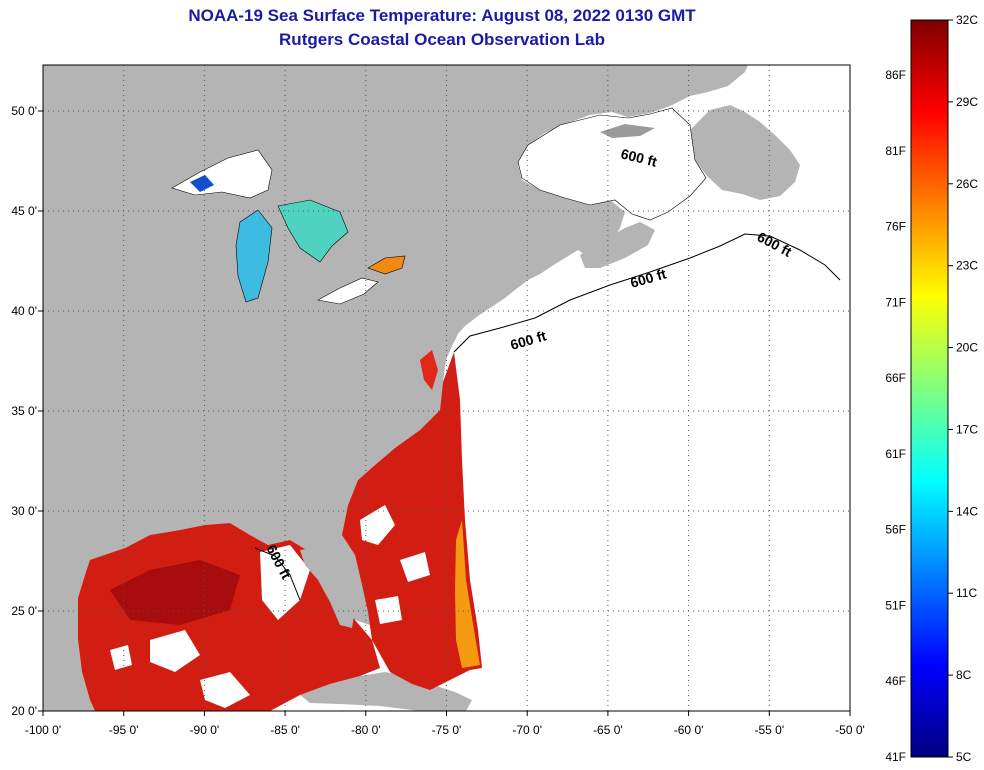 This screenshot has height=770, width=984. Describe the element at coordinates (647, 293) in the screenshot. I see `isobath-line` at that location.